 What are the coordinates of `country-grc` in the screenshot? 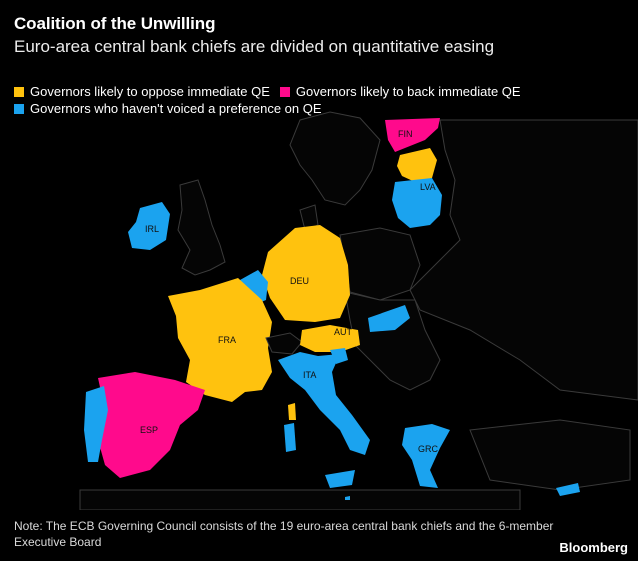 It's located at (426, 456).